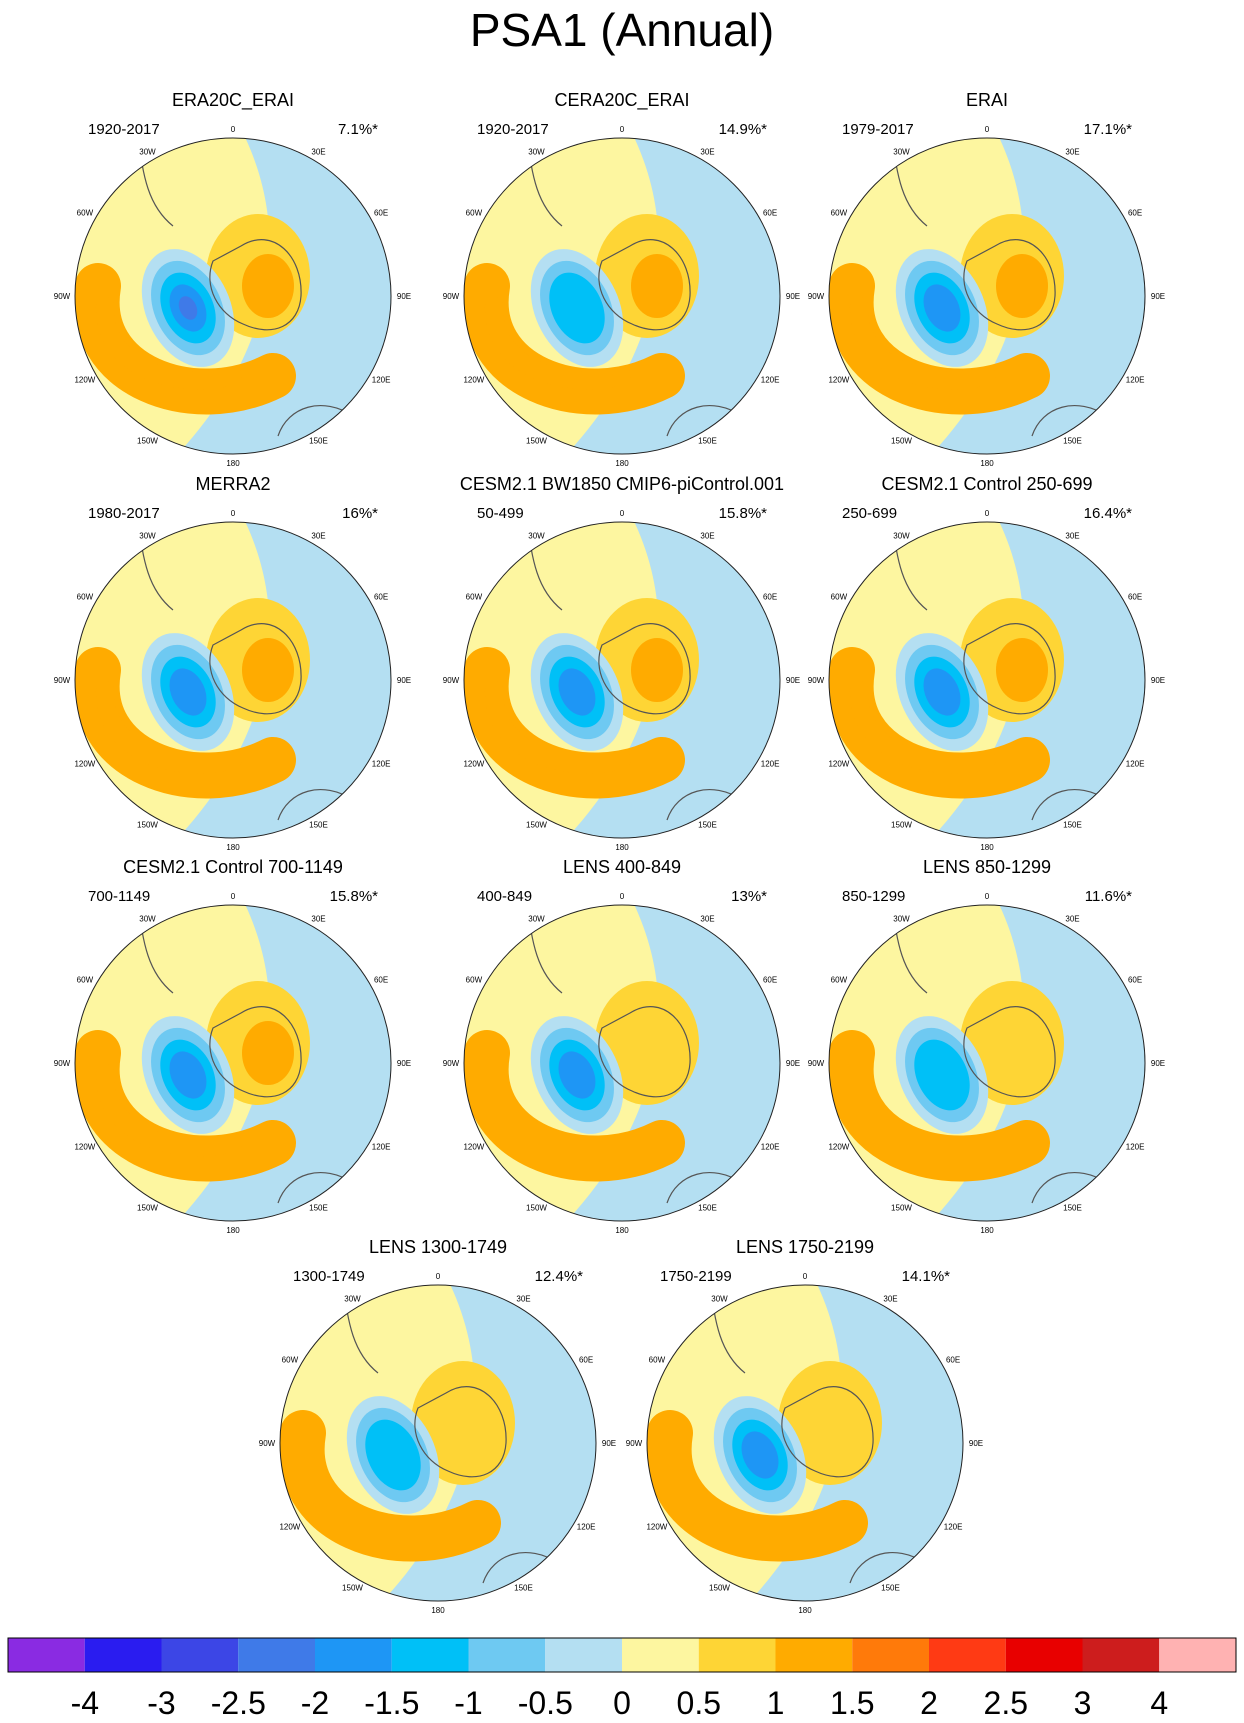 The image size is (1244, 1723). What do you see at coordinates (743, 513) in the screenshot?
I see `panel-variance: 15.8%*` at bounding box center [743, 513].